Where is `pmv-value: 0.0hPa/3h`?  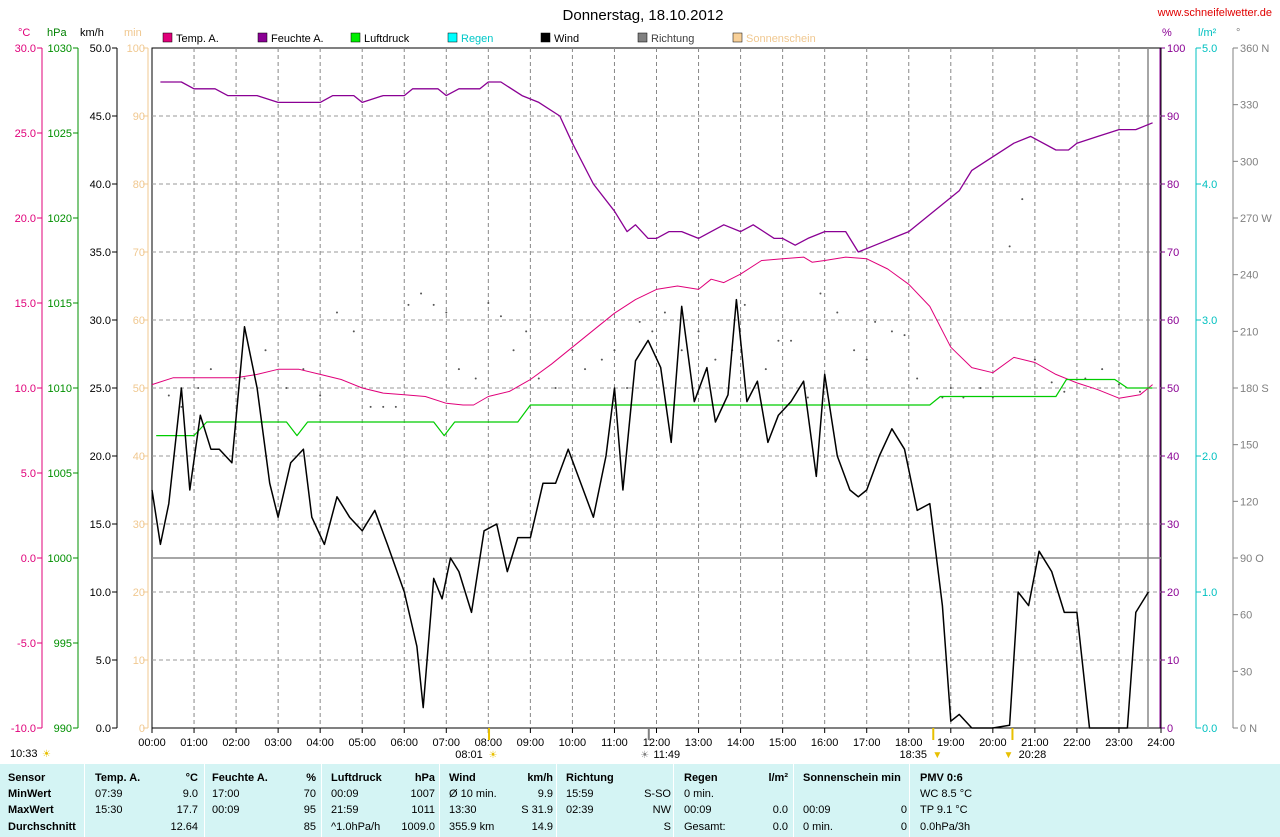 pmv-value: 0.0hPa/3h is located at coordinates (945, 827).